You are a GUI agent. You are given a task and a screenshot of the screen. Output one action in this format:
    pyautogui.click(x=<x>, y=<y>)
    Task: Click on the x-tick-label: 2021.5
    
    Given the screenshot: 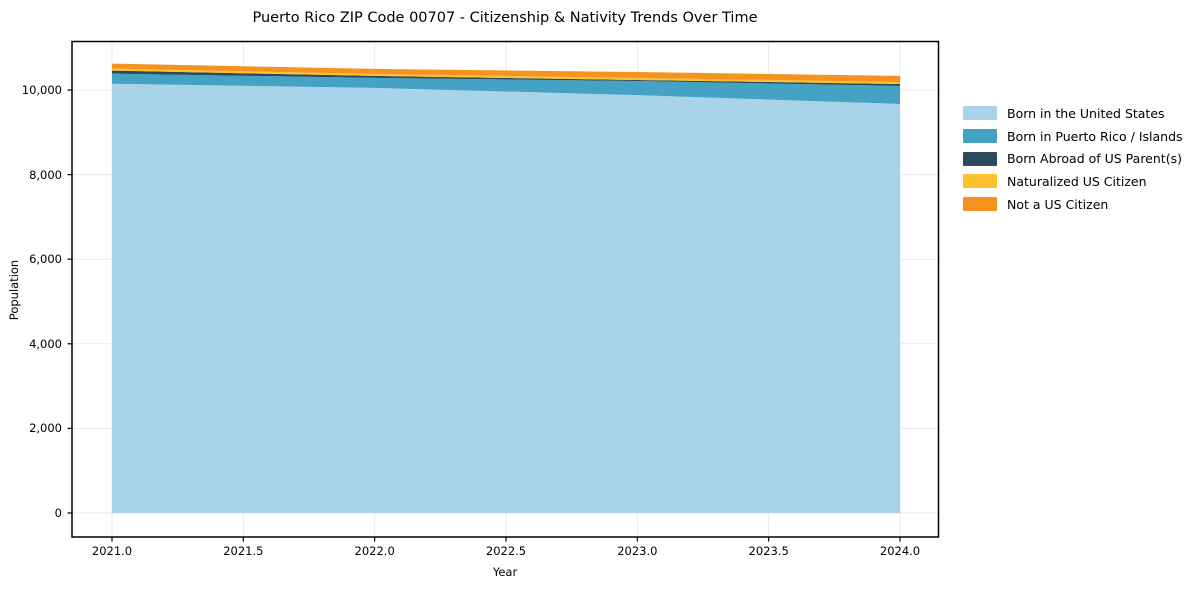 What is the action you would take?
    pyautogui.click(x=243, y=551)
    